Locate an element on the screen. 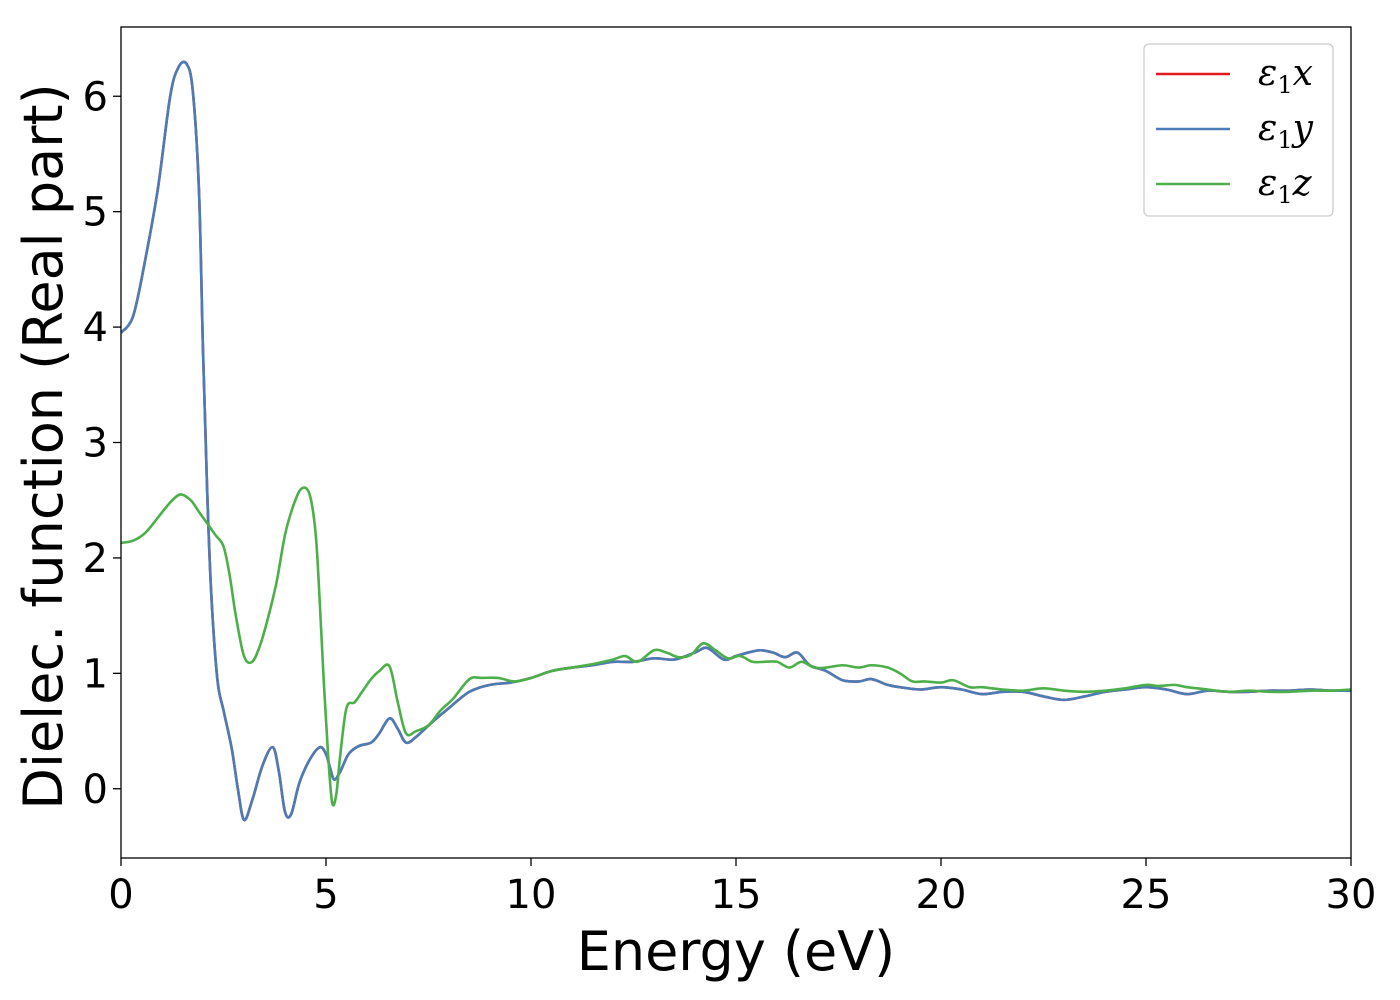  x-tick-label: 20 is located at coordinates (941, 895).